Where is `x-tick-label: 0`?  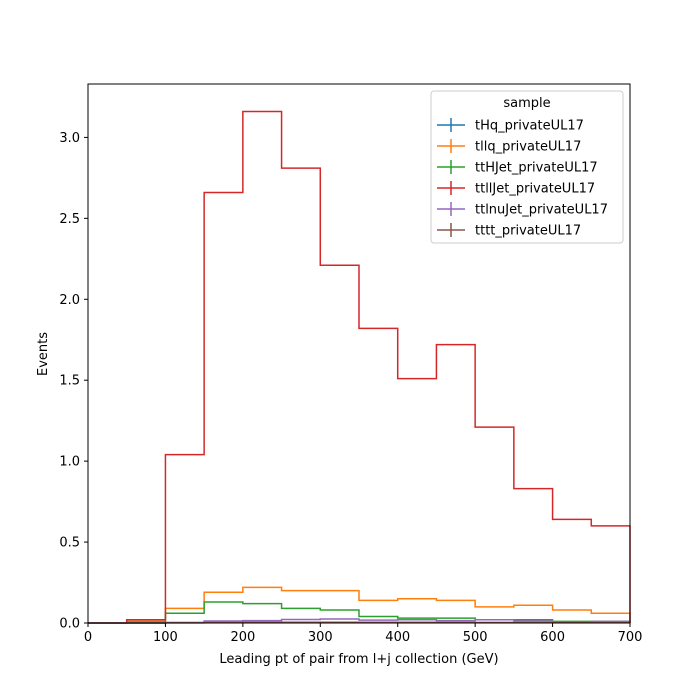 x-tick-label: 0 is located at coordinates (88, 637).